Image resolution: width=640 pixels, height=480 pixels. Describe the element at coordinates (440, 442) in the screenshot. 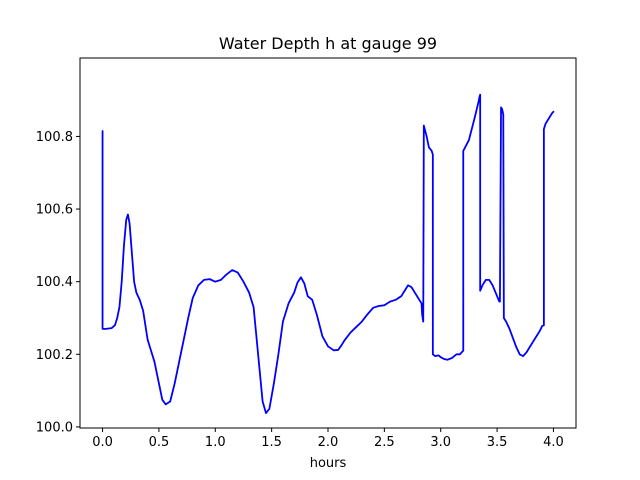

I see `x-tick-label: 3.0` at that location.